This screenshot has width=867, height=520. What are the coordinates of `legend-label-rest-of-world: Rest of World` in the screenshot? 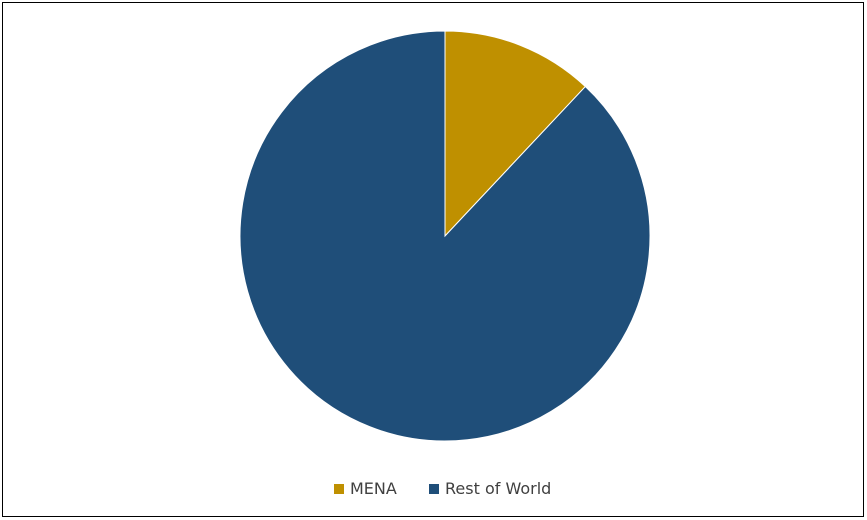 It's located at (498, 488).